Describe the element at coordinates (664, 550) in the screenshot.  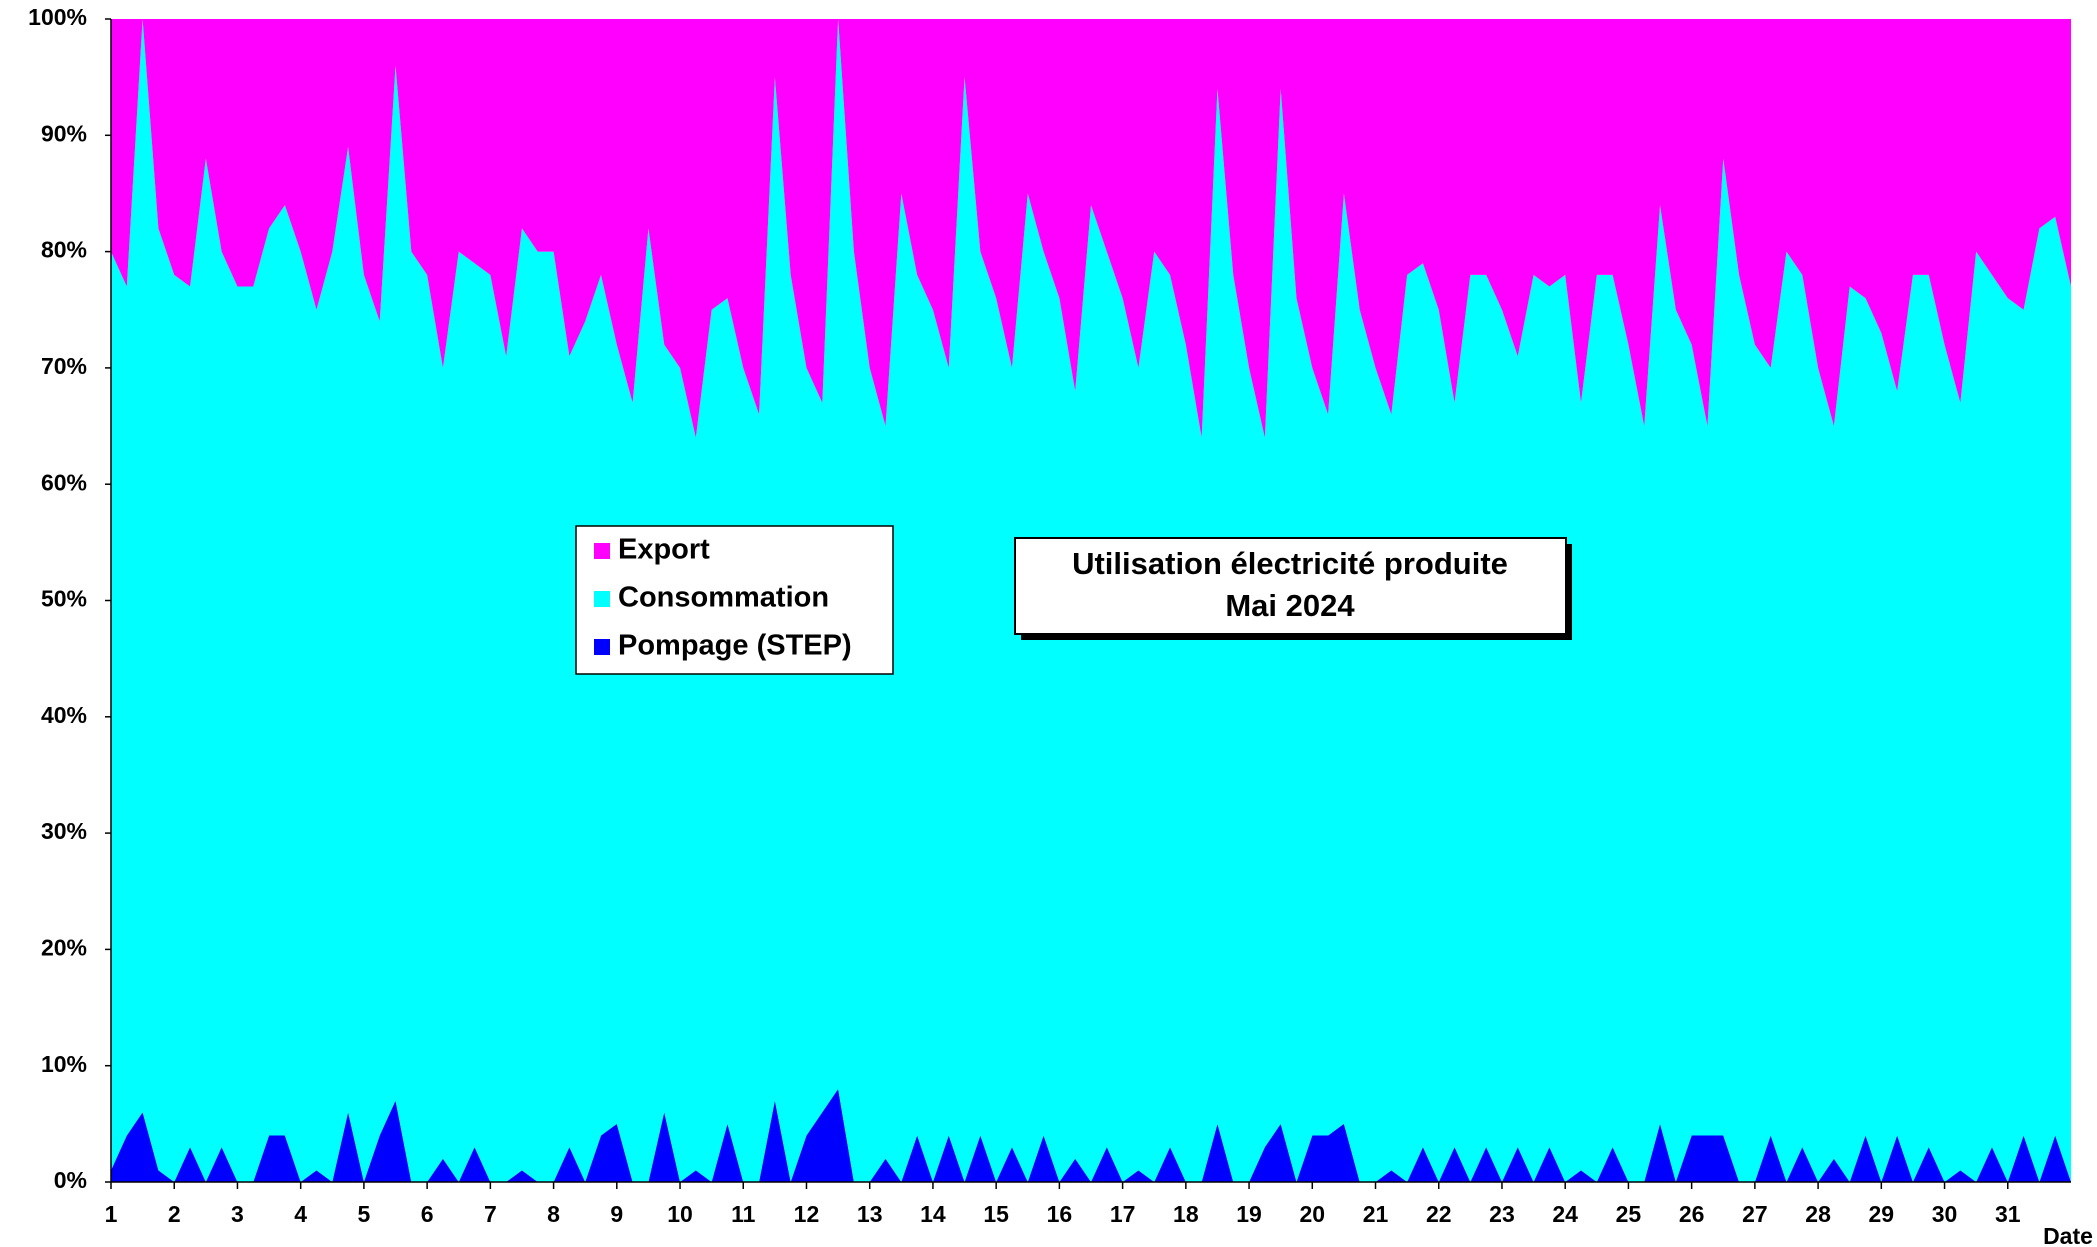
I see `legend-label: Export` at that location.